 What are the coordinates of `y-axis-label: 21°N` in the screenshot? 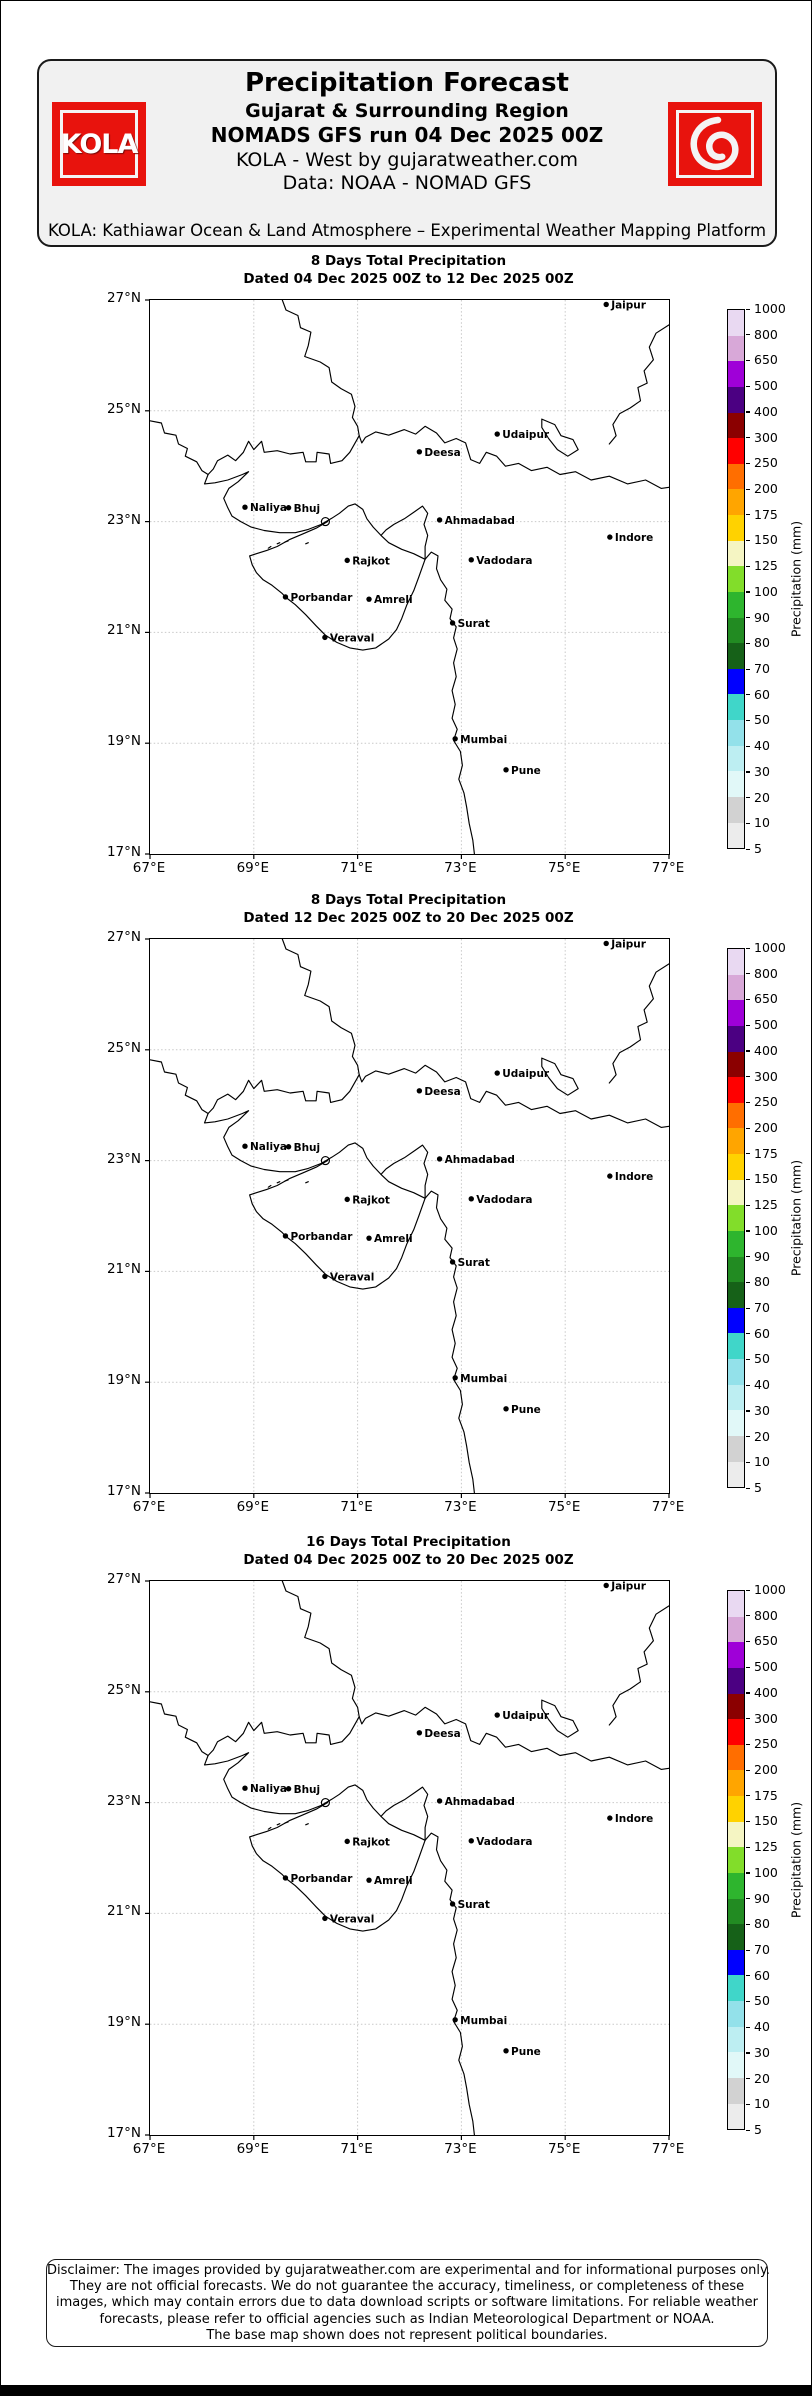 It's located at (123, 1269).